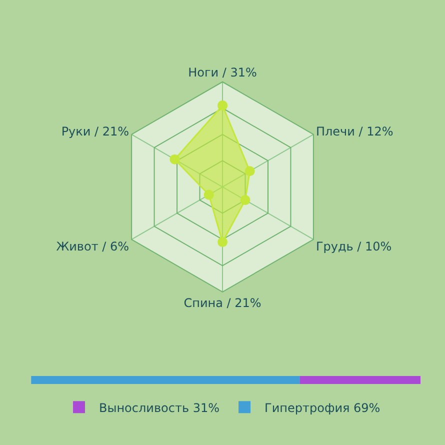 This screenshot has width=445, height=445. I want to click on legend-label: Выносливость 31%, so click(159, 407).